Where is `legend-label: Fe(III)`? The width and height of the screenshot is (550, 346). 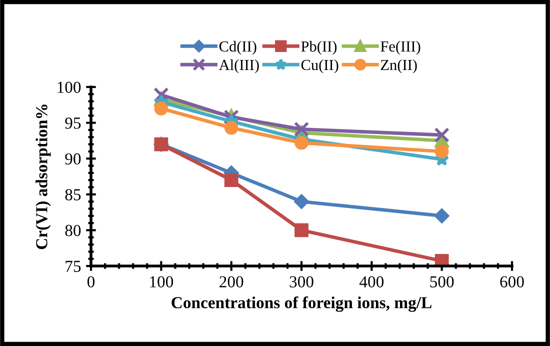 legend-label: Fe(III) is located at coordinates (400, 47).